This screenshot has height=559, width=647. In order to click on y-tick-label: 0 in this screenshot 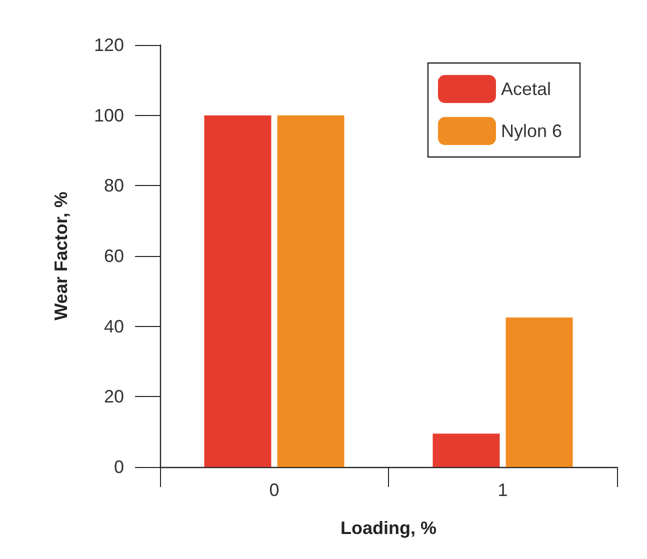, I will do `click(119, 467)`.